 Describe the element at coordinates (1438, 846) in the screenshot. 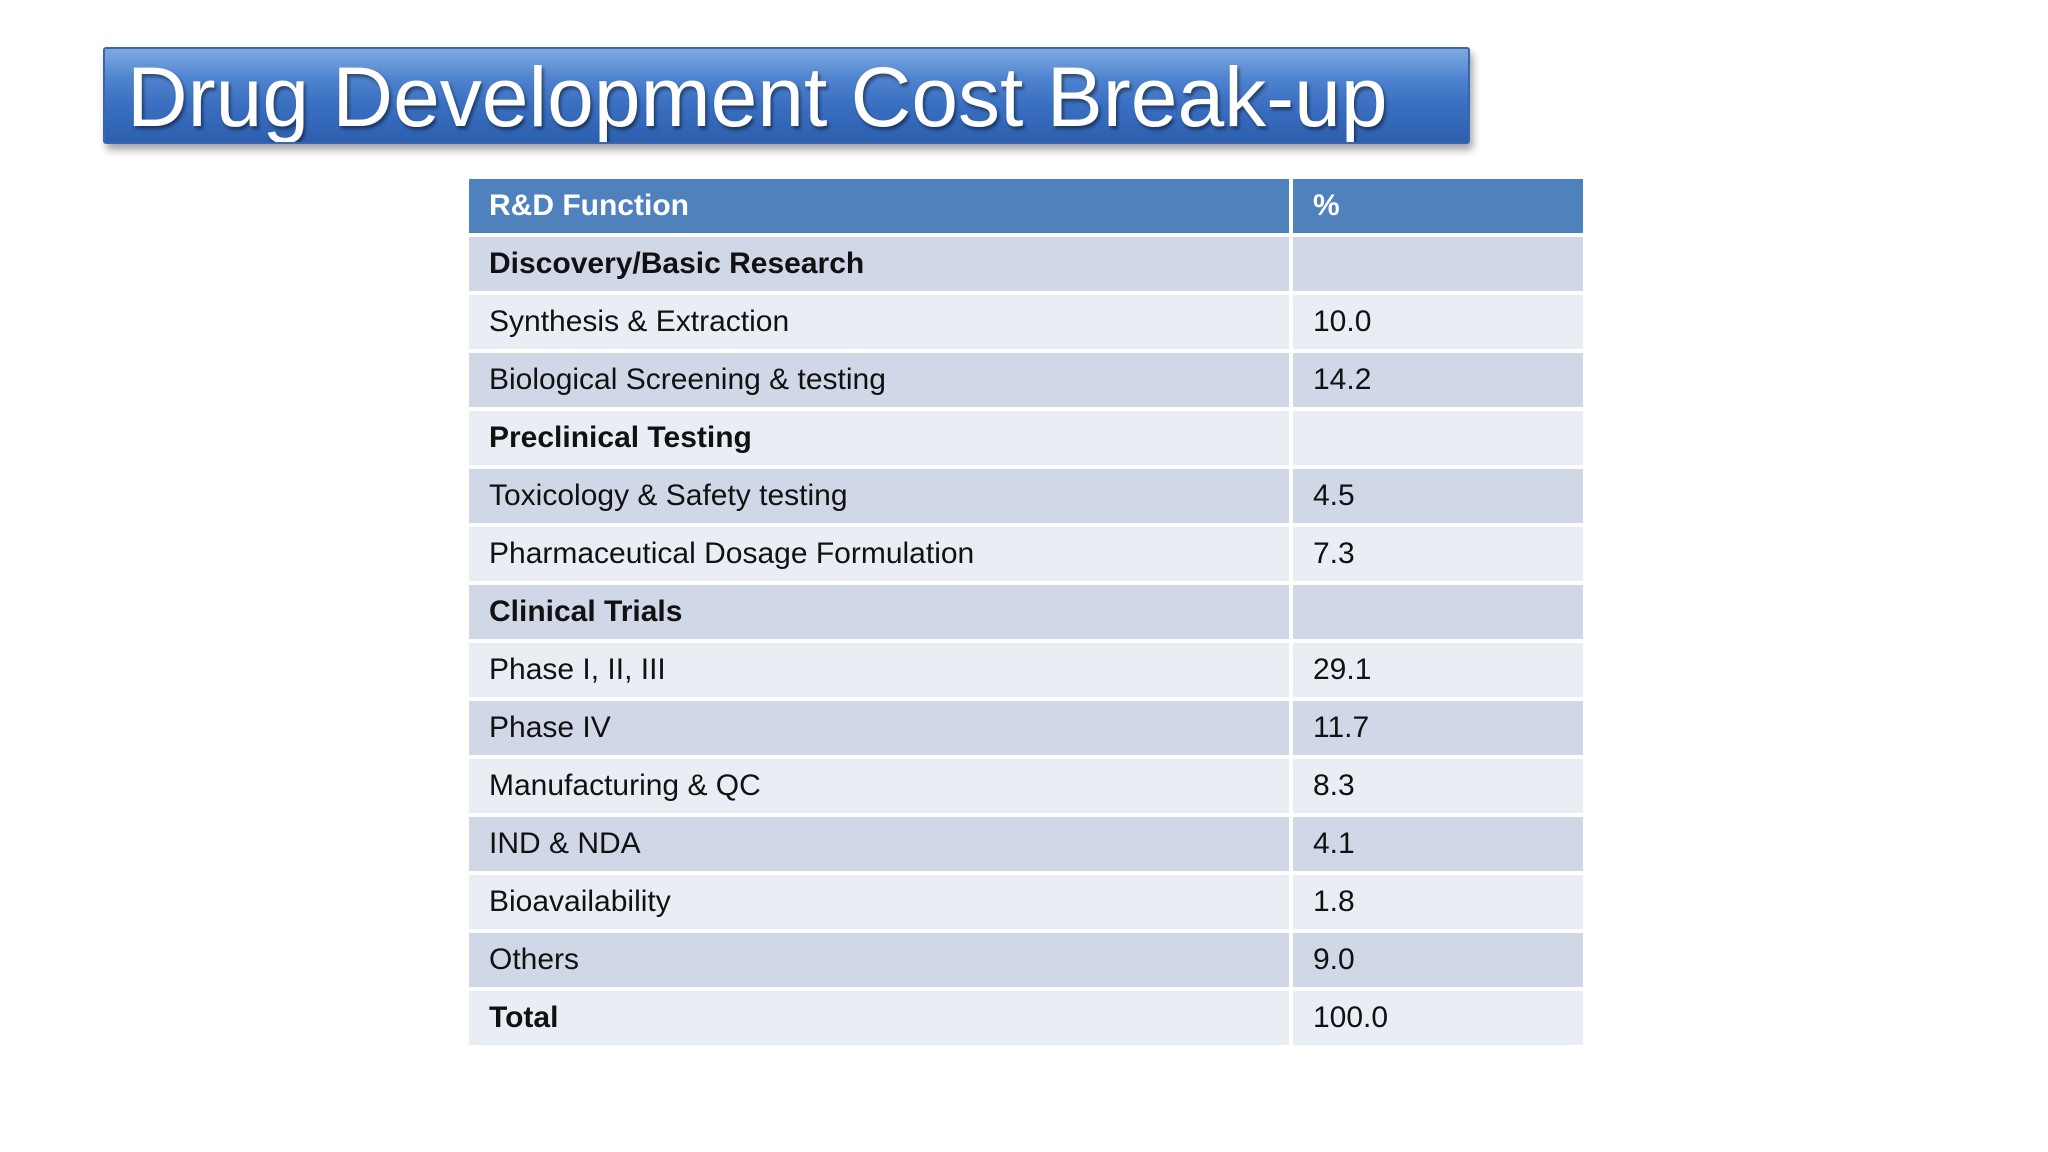

I see `row-percent-cell: 4.1` at that location.